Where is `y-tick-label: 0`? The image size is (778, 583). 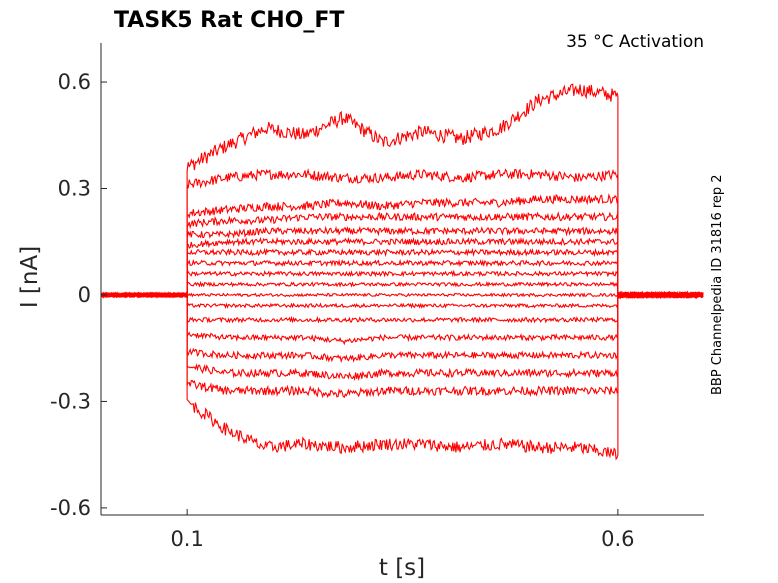
y-tick-label: 0 is located at coordinates (84, 295).